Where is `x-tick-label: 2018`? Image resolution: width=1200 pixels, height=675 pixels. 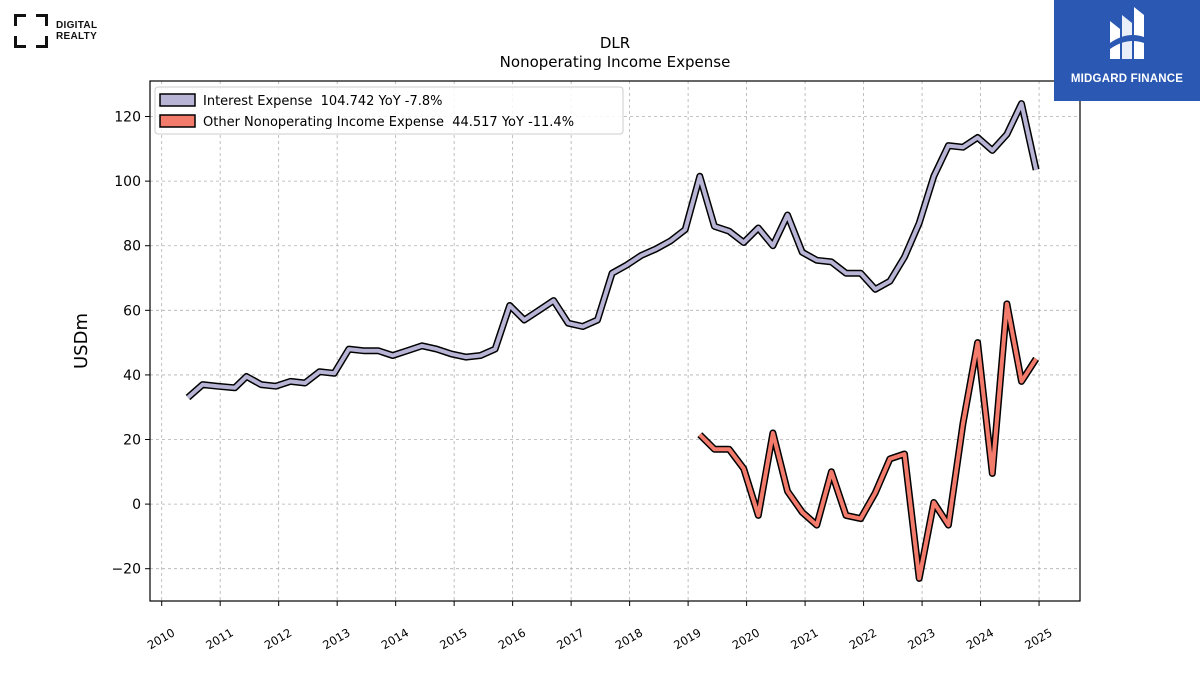
x-tick-label: 2018 is located at coordinates (629, 638).